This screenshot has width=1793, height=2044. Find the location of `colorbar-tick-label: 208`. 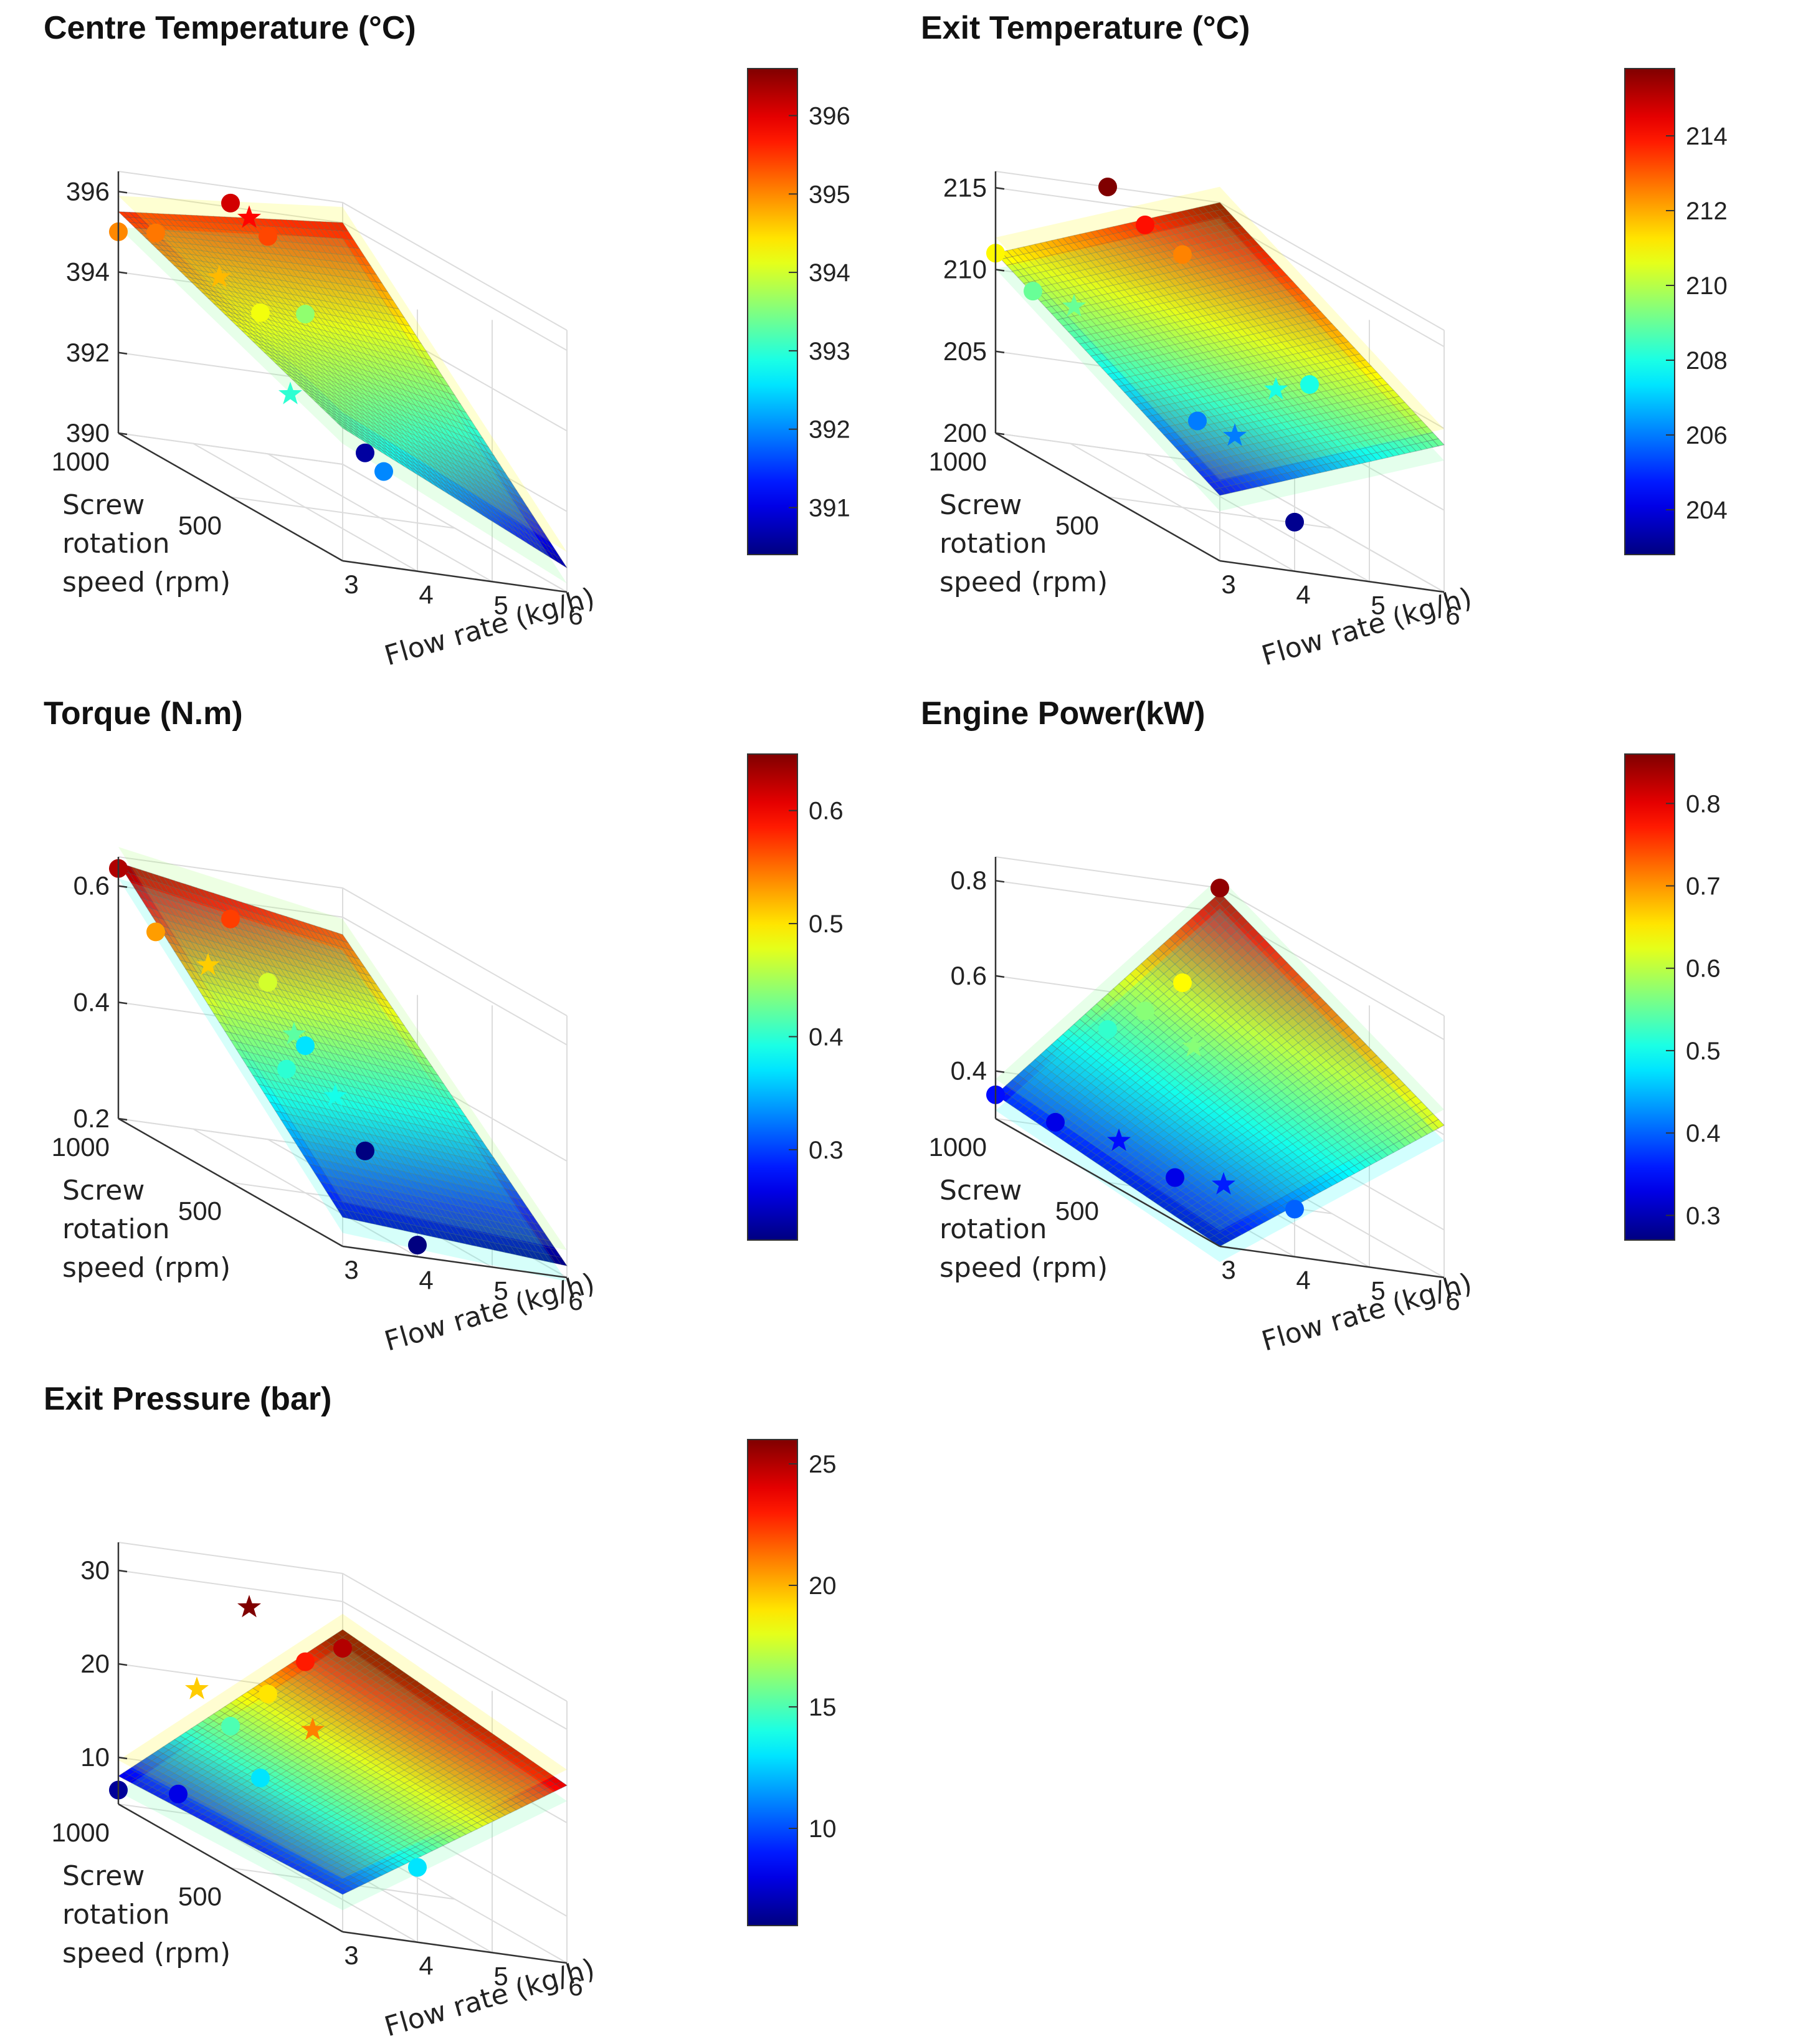

colorbar-tick-label: 208 is located at coordinates (1707, 361).